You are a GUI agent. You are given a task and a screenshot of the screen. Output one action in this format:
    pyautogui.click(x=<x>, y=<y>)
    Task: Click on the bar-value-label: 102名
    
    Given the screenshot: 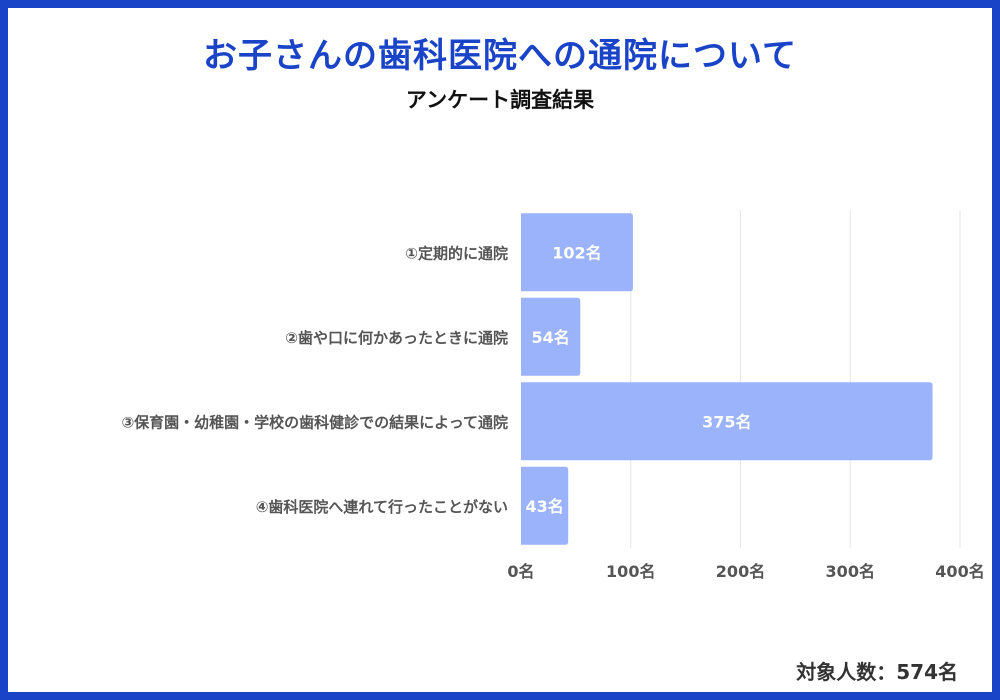 What is the action you would take?
    pyautogui.click(x=576, y=252)
    